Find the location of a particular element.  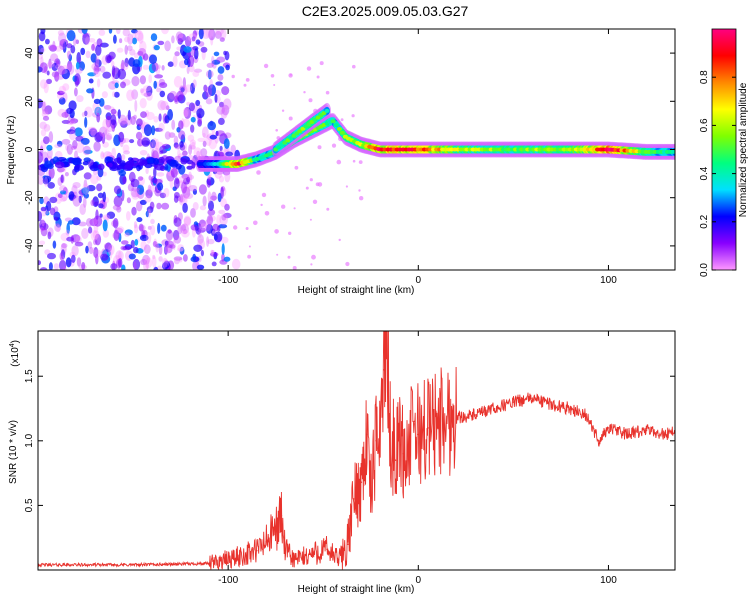

snr-x-axis-label: Height of straight line (km) is located at coordinates (356, 589).